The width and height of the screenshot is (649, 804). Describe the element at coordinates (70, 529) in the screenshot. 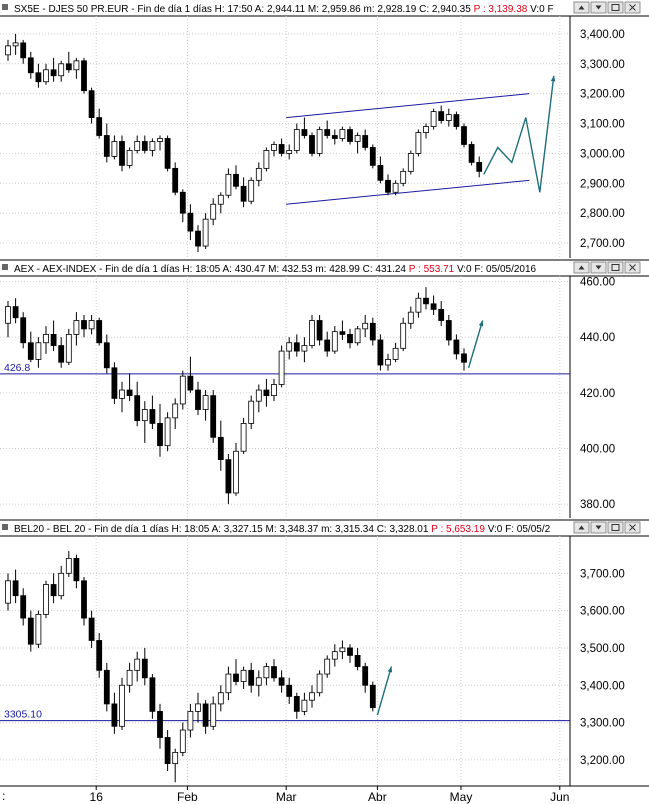

I see `header-name: BEL 20 -` at that location.